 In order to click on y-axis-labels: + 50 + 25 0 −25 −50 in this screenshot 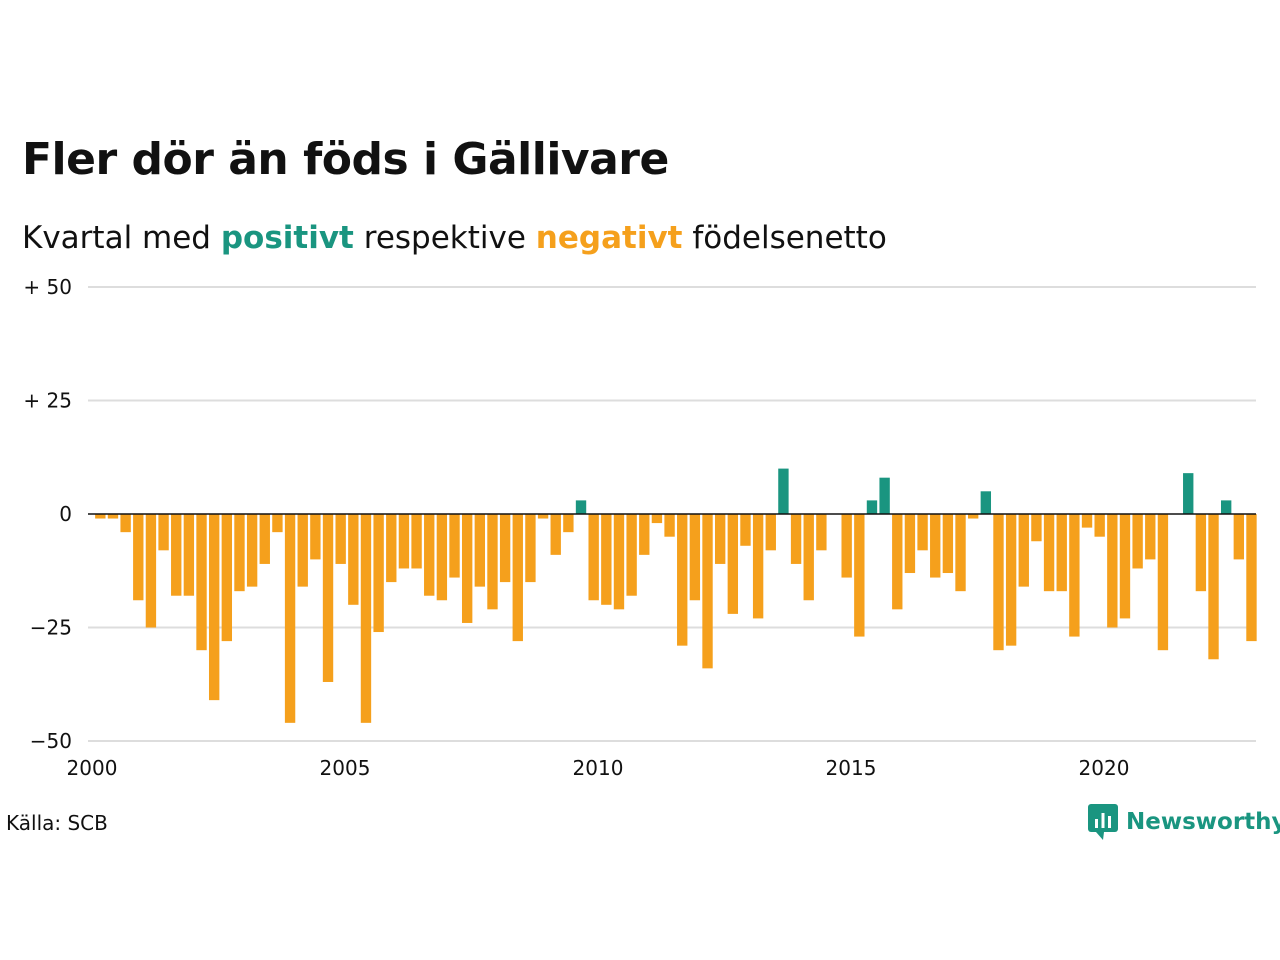, I will do `click(47, 514)`.